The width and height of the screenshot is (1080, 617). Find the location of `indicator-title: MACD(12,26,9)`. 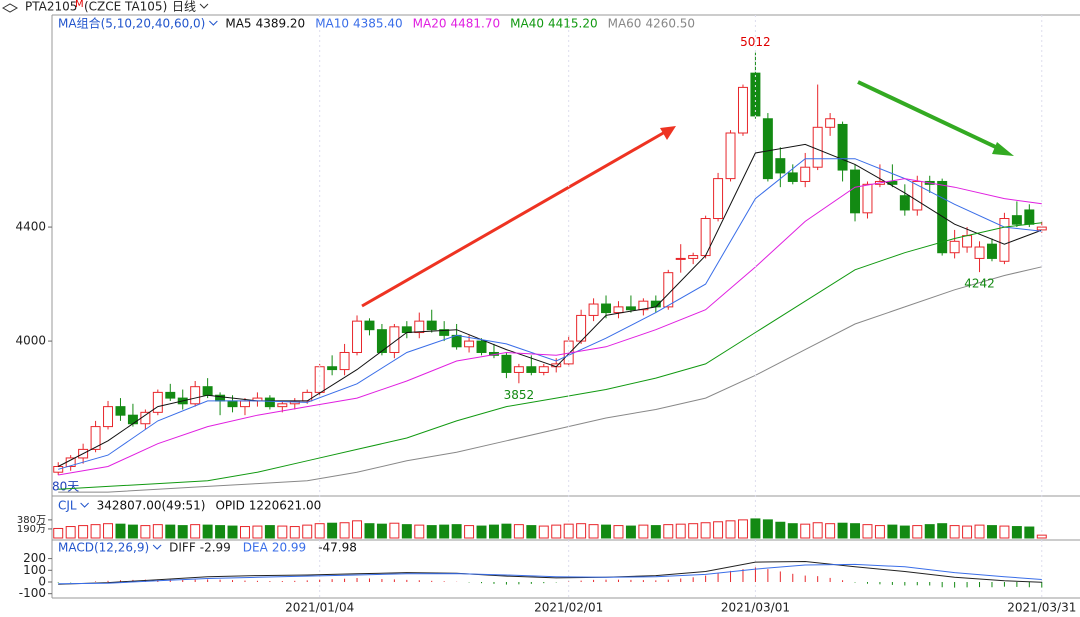

indicator-title: MACD(12,26,9) is located at coordinates (103, 548).